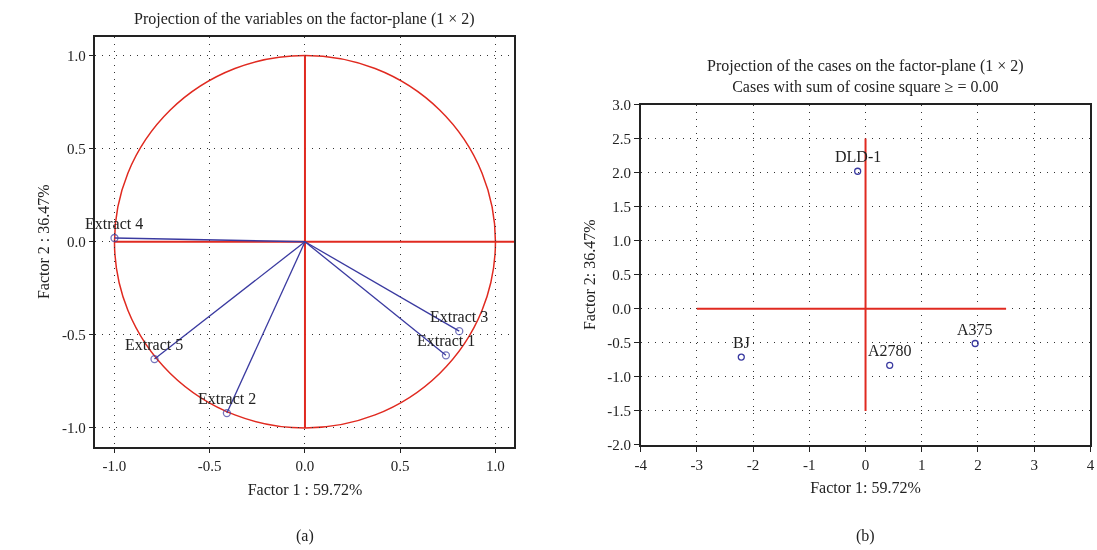  Describe the element at coordinates (44, 242) in the screenshot. I see `y-axis-title: Factor 2 : 36.47%` at that location.